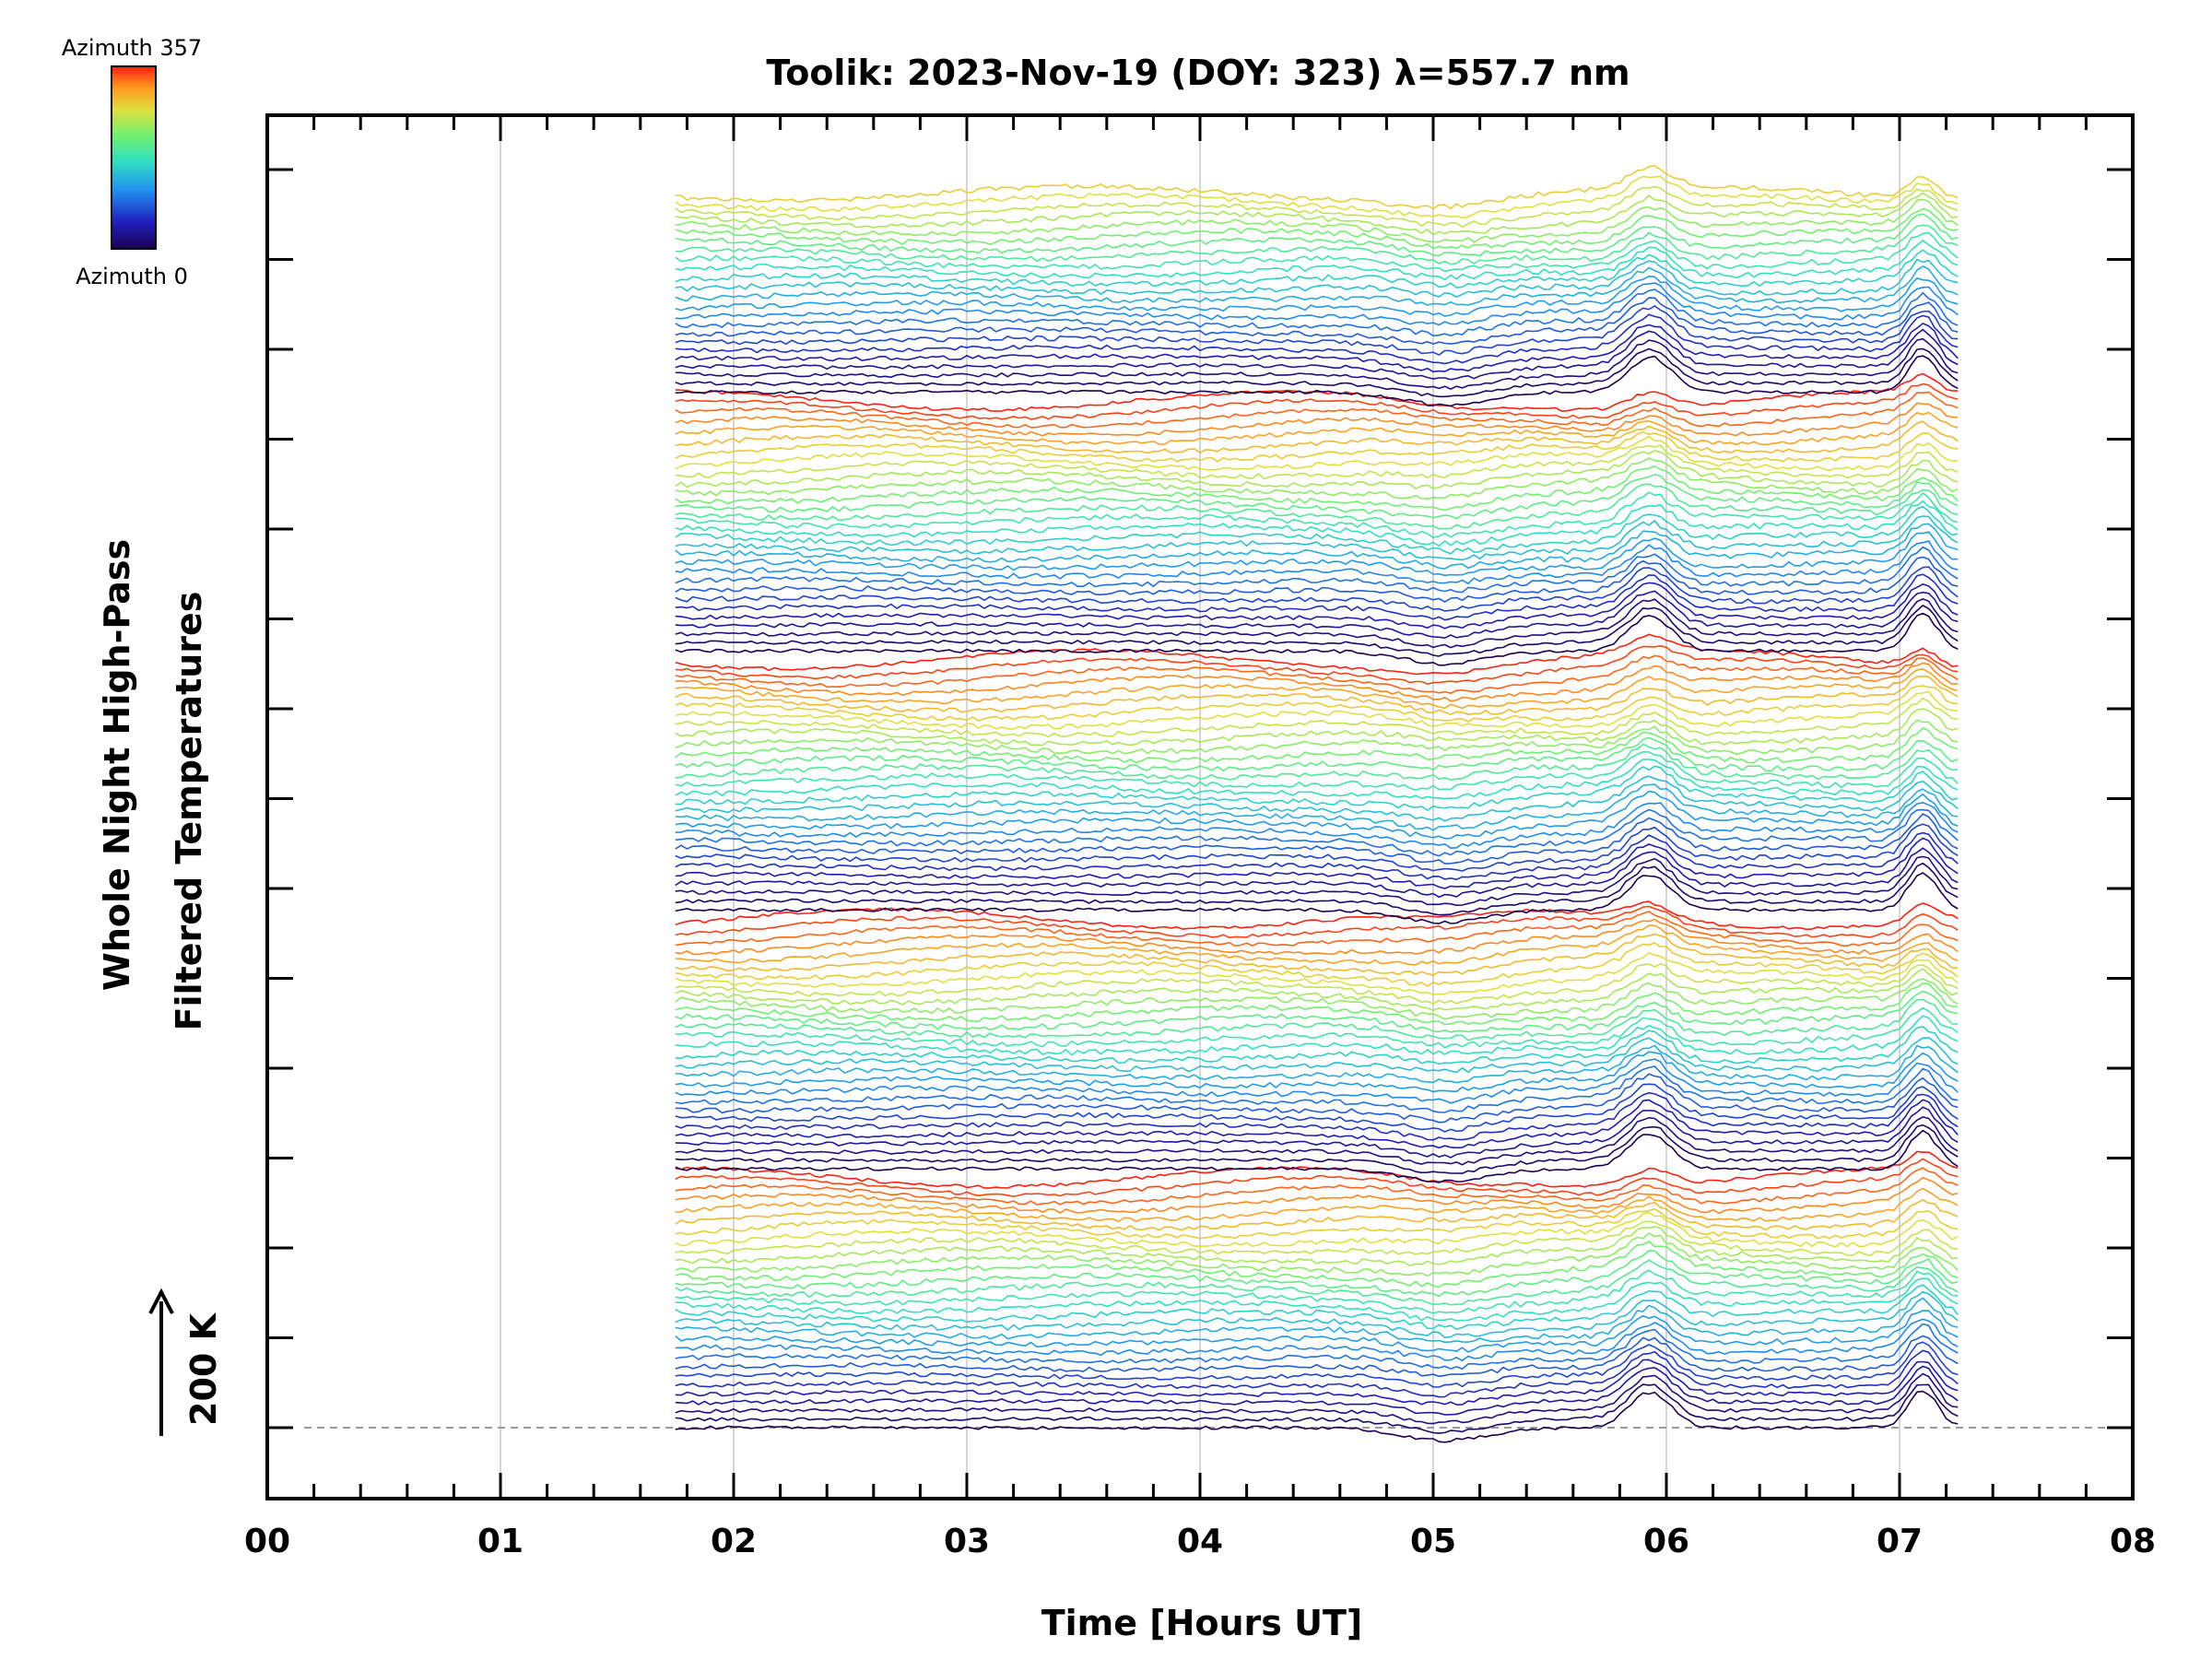  I want to click on colorbar-bottom-label: Azimuth 0, so click(132, 276).